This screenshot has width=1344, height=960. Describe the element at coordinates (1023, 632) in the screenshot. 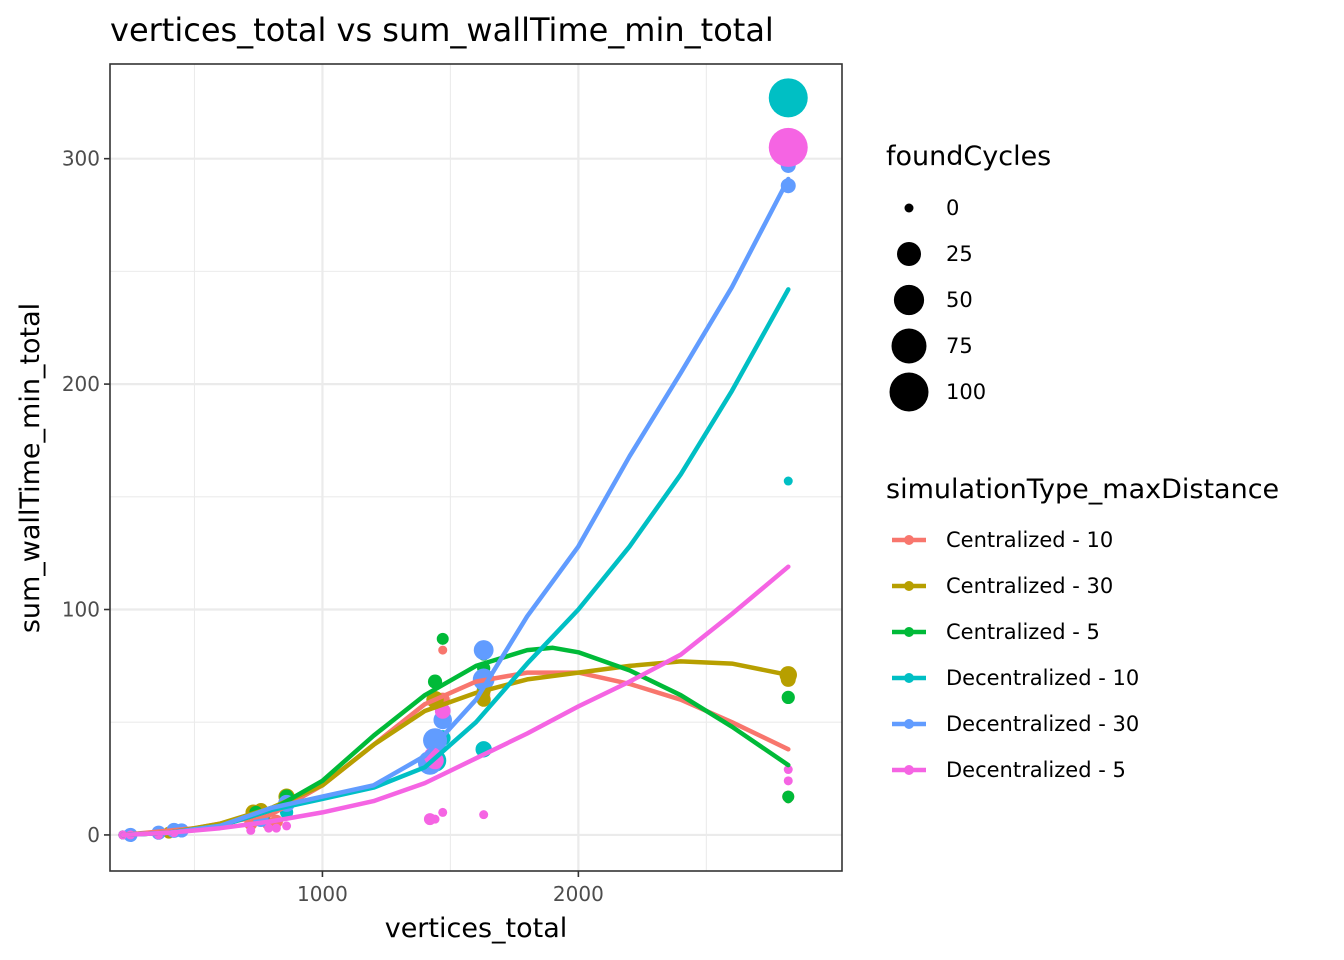

I see `color-legend-label: Centralized - 5` at that location.